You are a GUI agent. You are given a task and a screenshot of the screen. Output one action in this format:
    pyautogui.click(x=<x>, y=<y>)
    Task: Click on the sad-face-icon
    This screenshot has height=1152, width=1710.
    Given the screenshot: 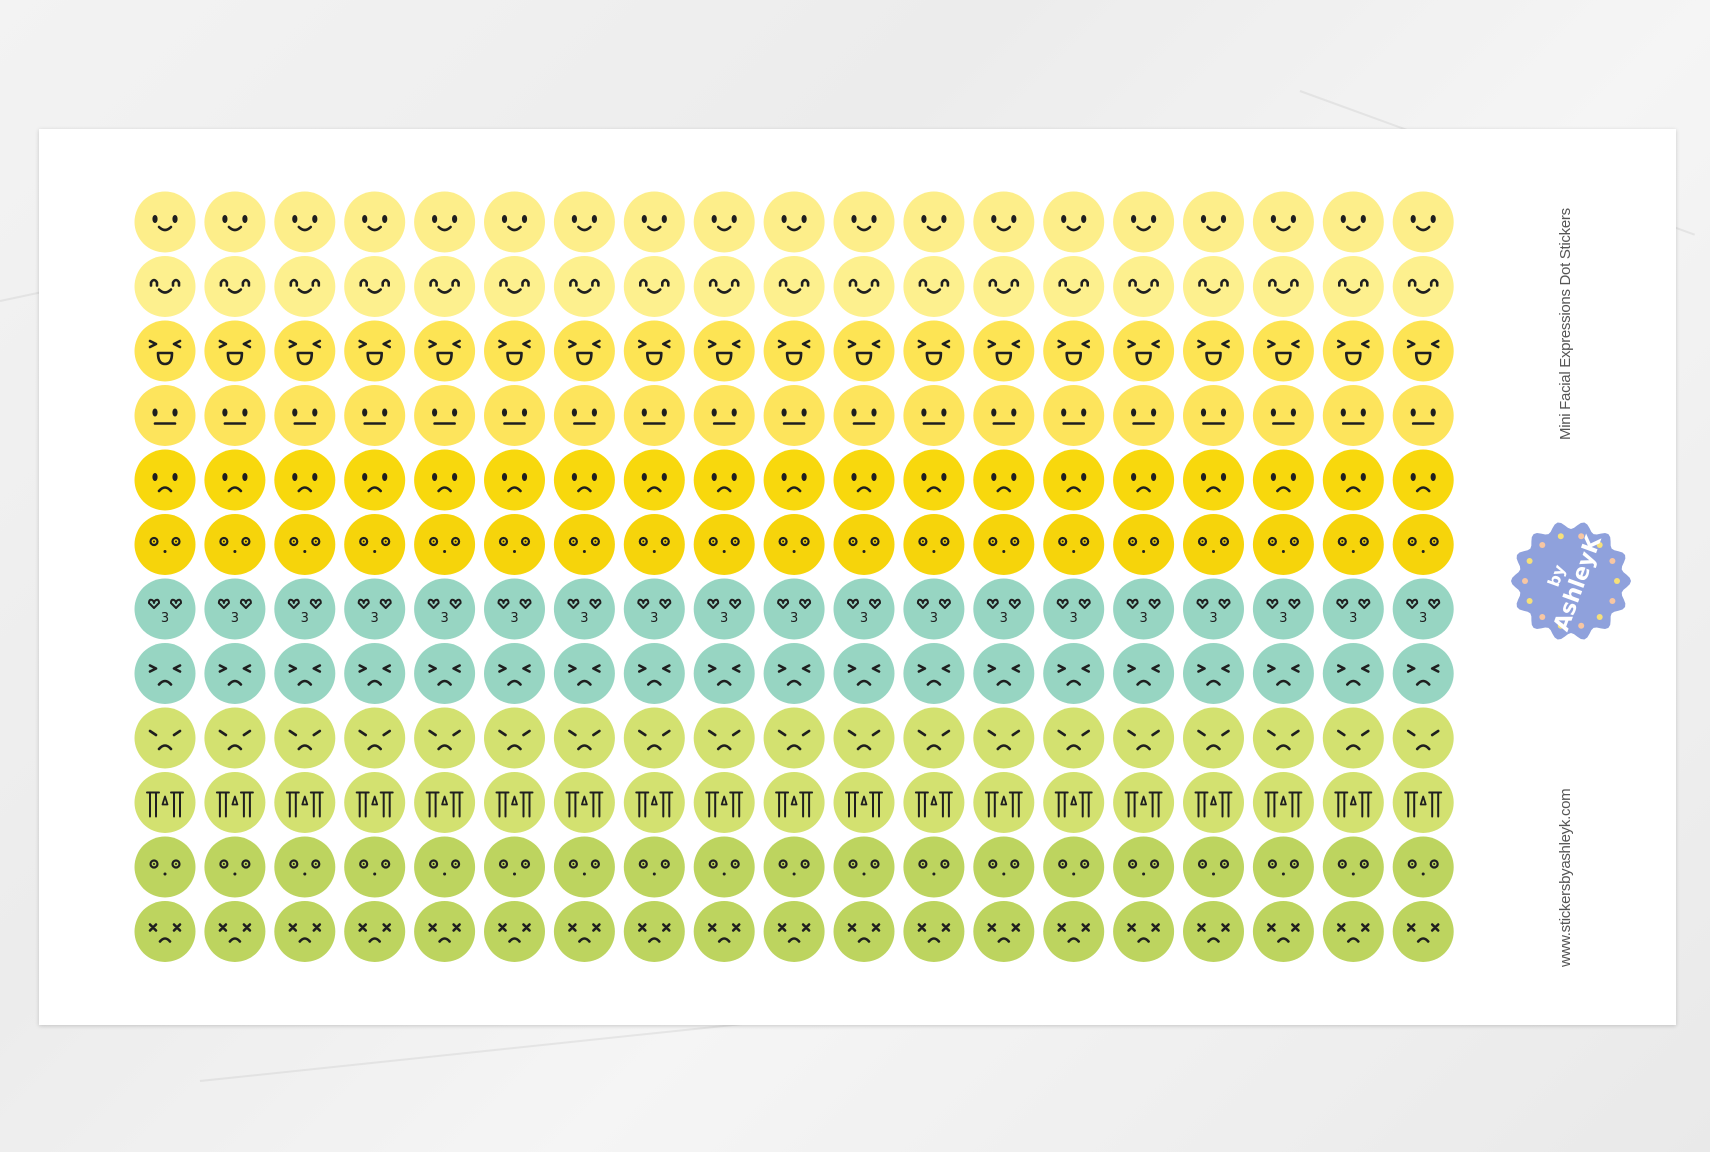 What is the action you would take?
    pyautogui.click(x=654, y=483)
    